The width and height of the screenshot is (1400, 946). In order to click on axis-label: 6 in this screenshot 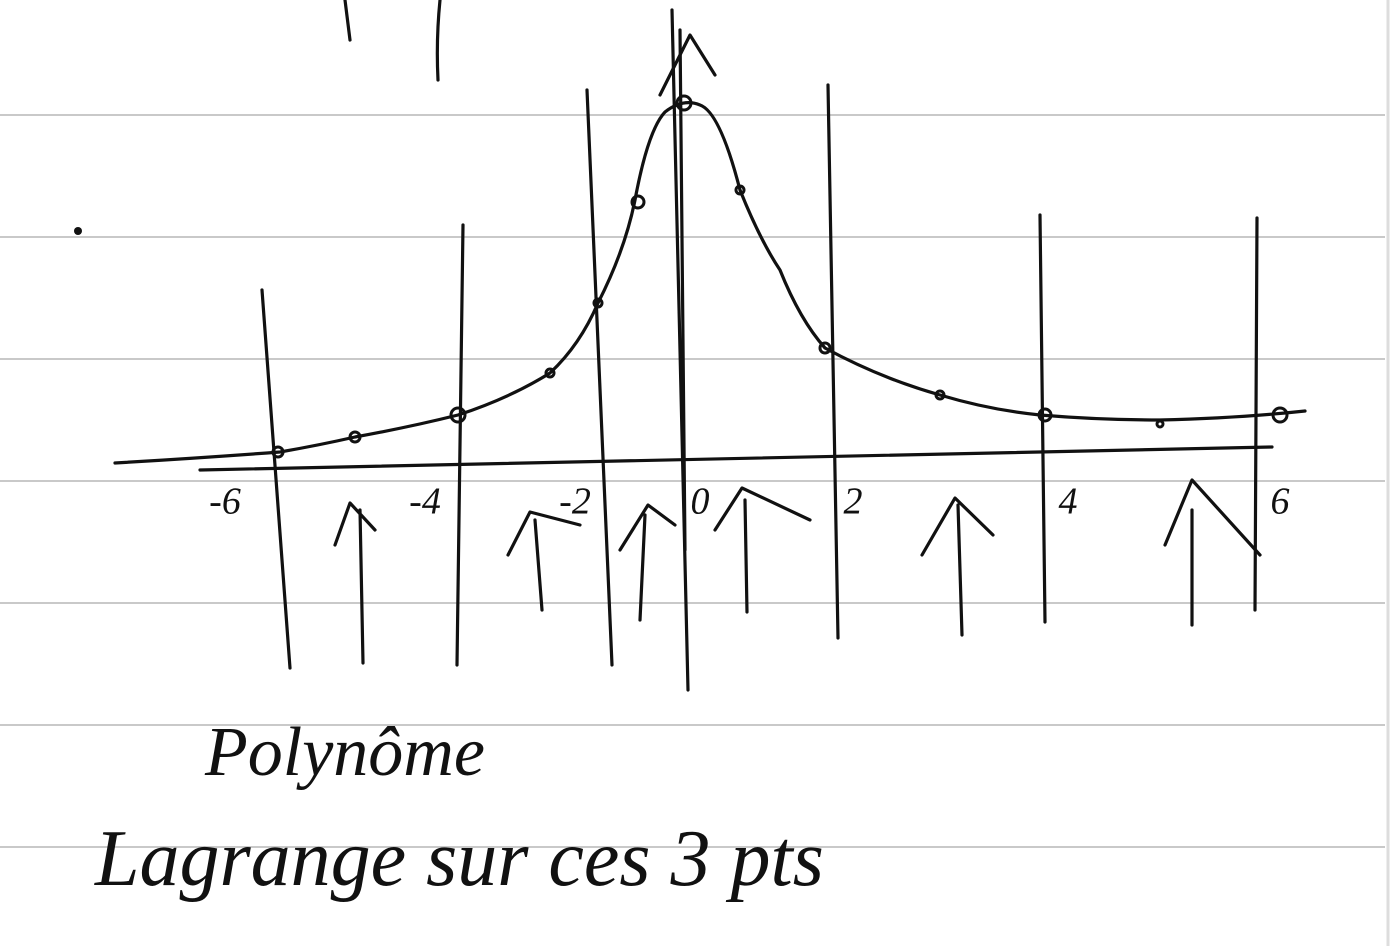, I will do `click(1280, 502)`.